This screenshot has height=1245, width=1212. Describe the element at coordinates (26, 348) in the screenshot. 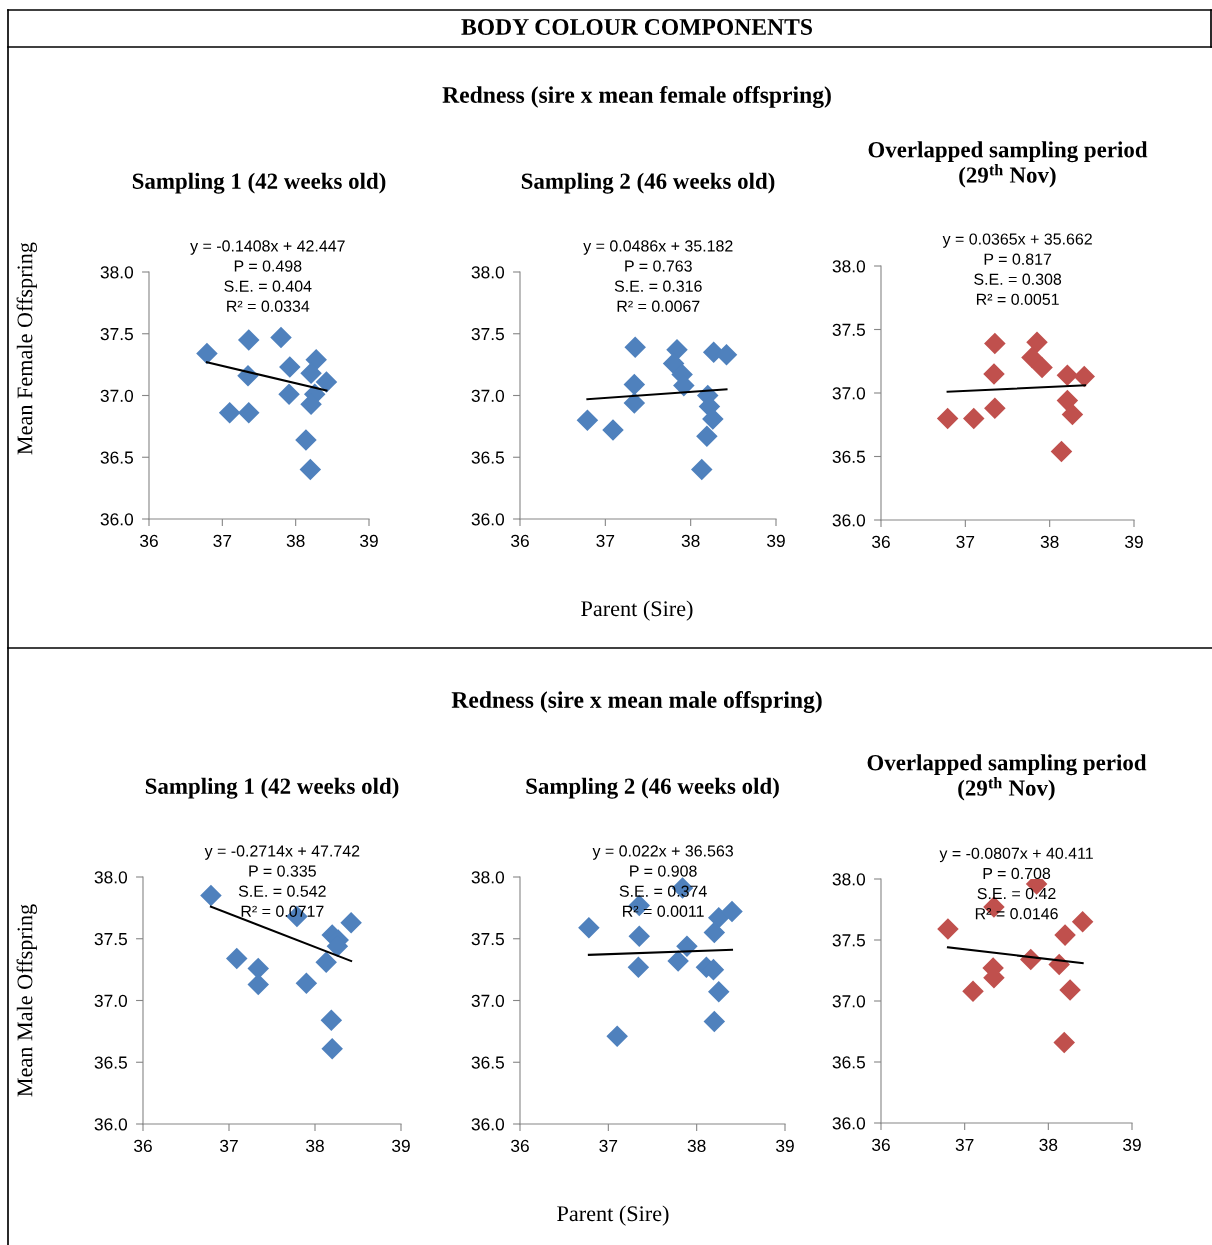

I see `y-axis-title: Mean Female Offspring` at that location.